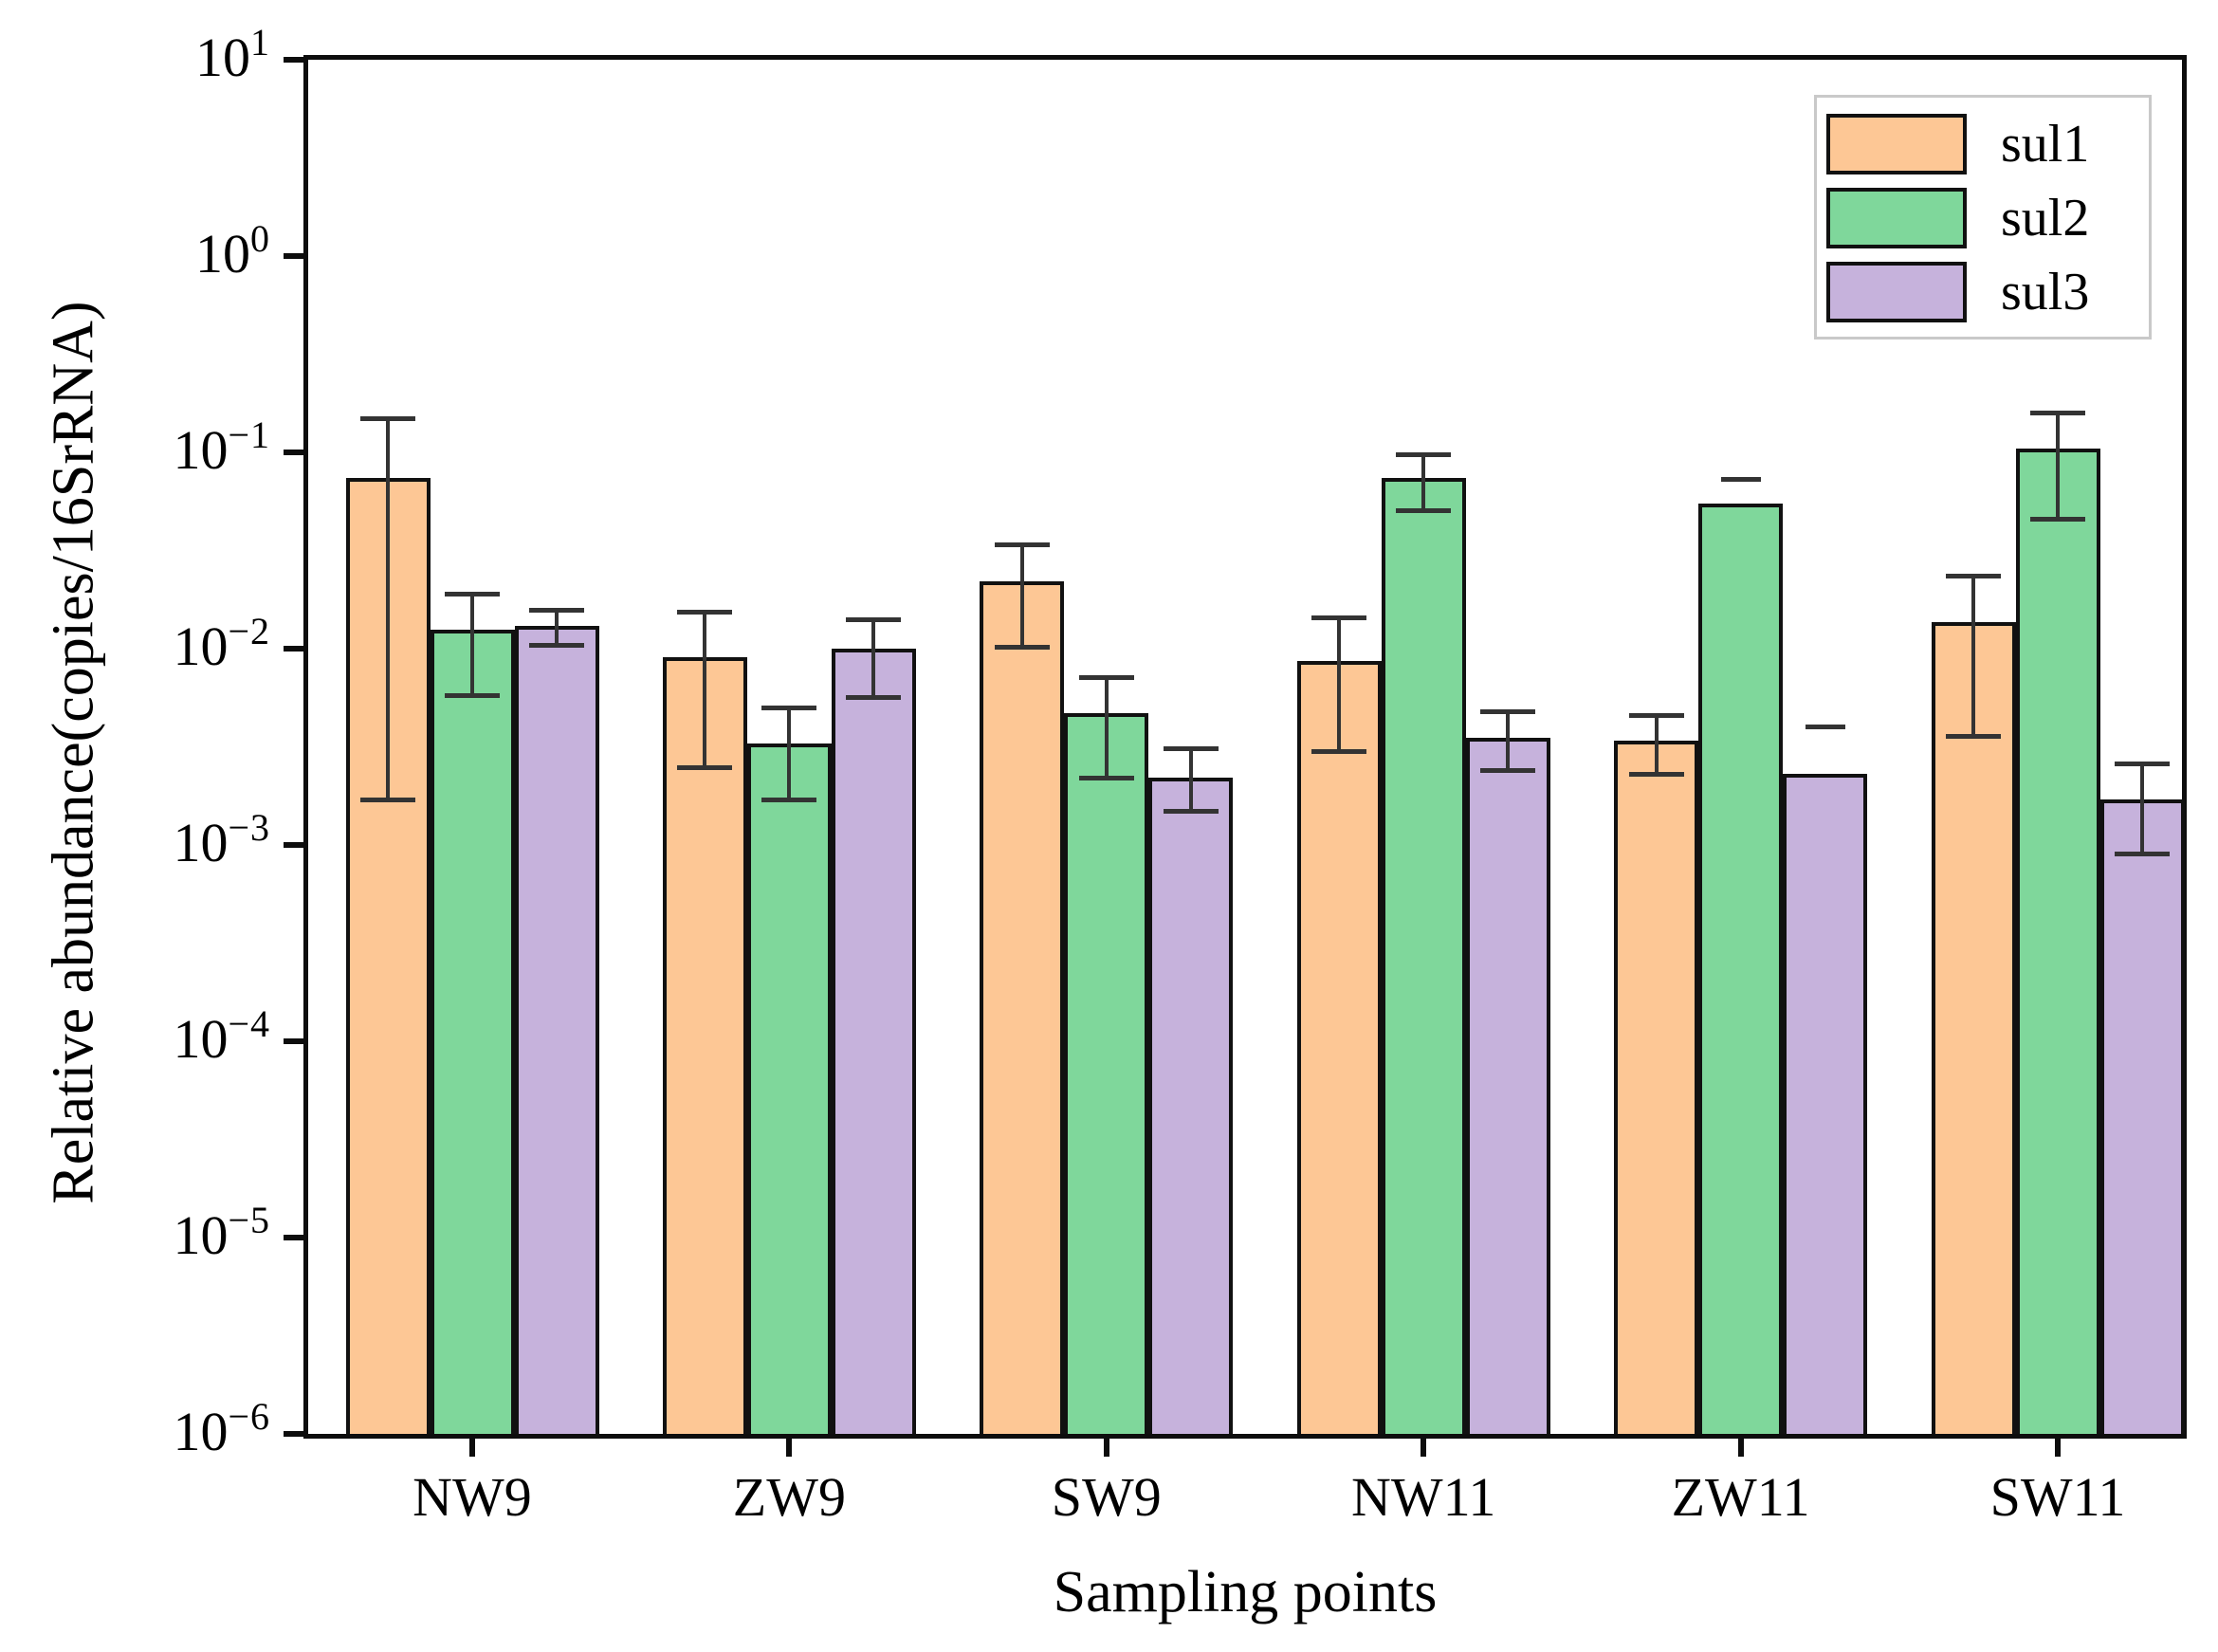  What do you see at coordinates (233, 54) in the screenshot?
I see `y-tick-label: 10¹` at bounding box center [233, 54].